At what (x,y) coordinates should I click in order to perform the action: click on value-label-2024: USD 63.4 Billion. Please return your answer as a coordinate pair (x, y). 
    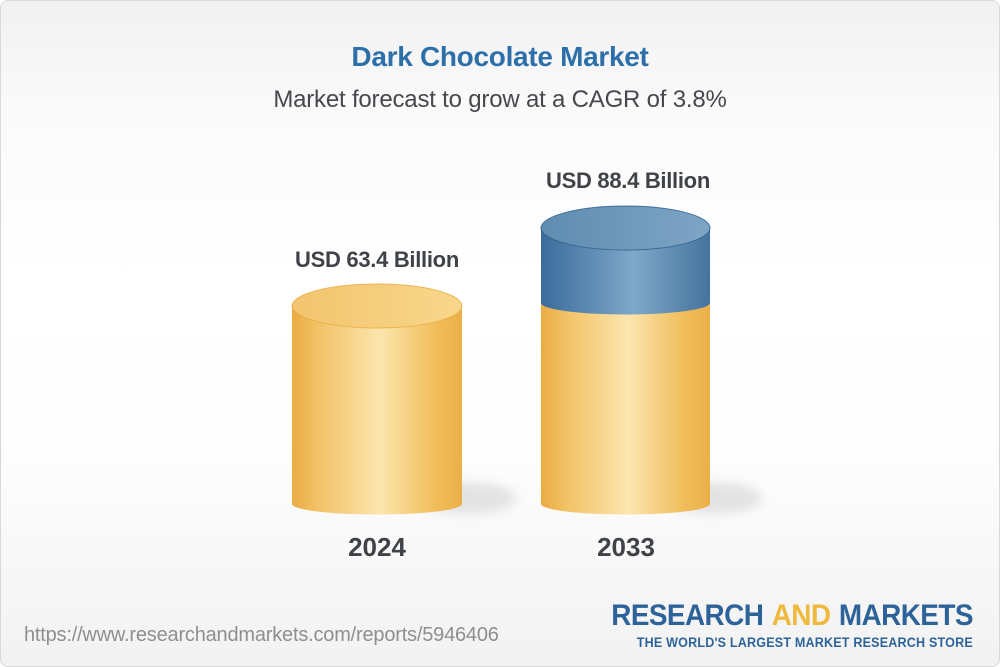
    Looking at the image, I should click on (377, 259).